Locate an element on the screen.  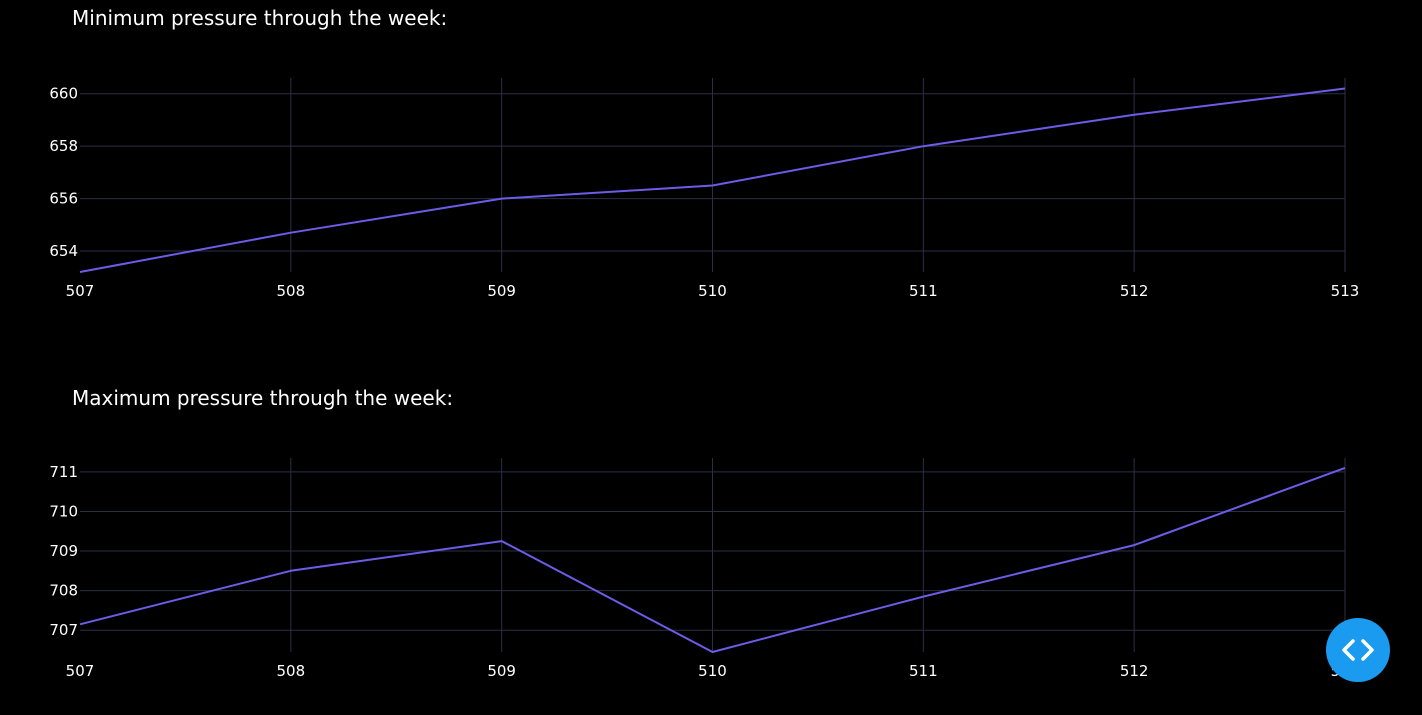
y-tick-label-max: 710 is located at coordinates (63, 511).